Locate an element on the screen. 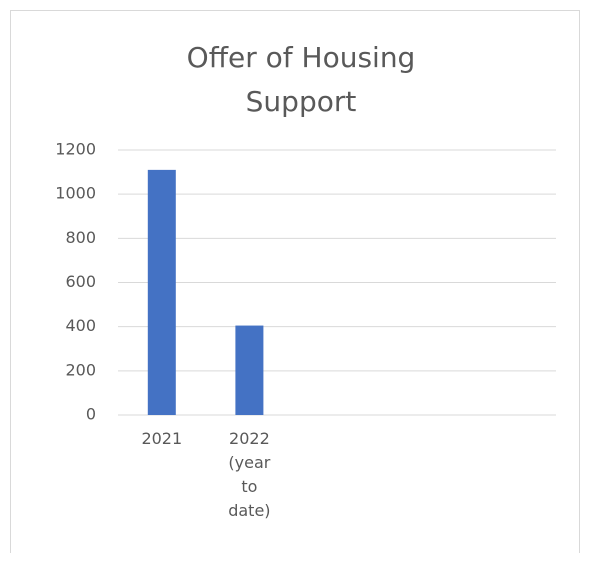  chart-title: Offer of Housing Support is located at coordinates (301, 79).